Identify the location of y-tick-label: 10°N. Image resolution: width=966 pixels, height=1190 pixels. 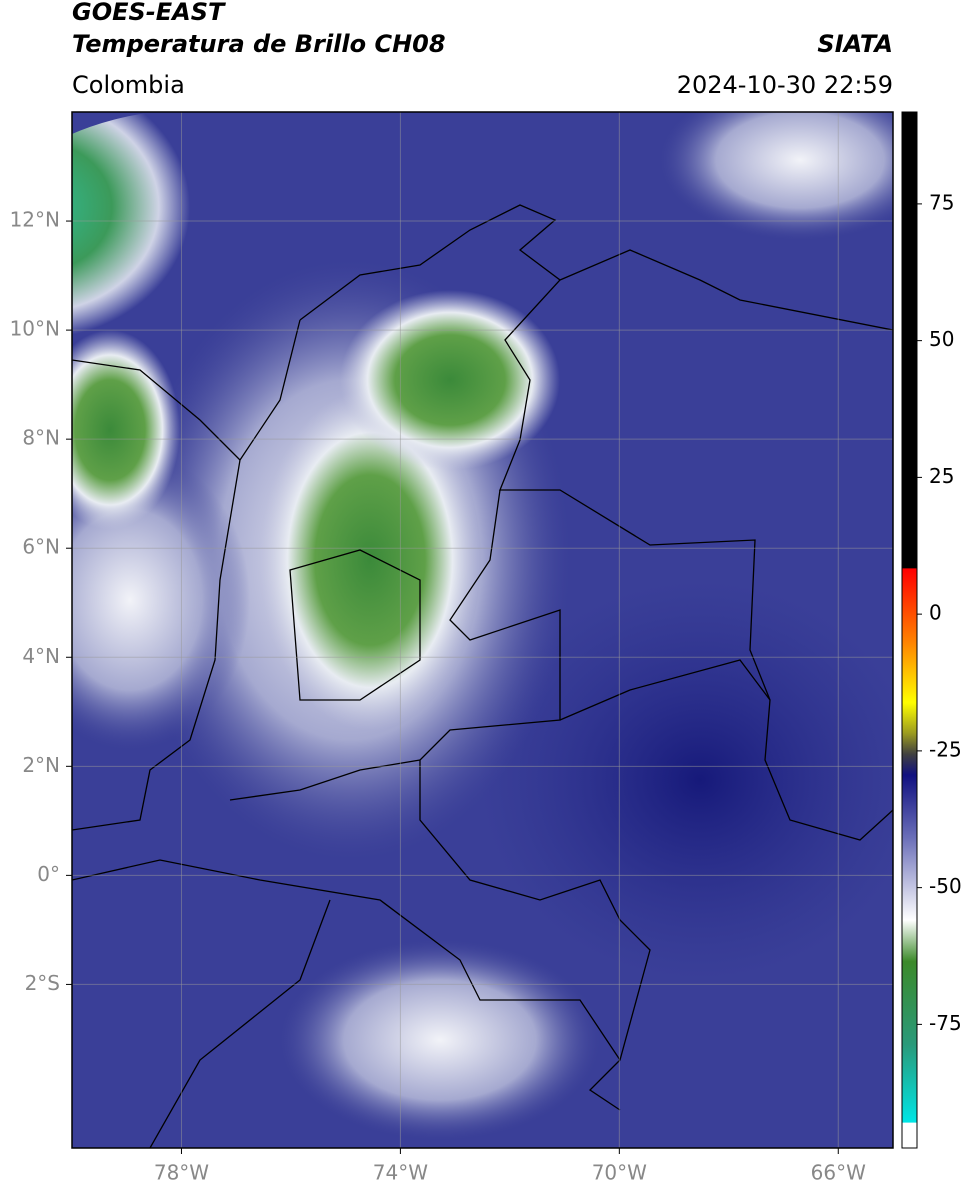
(35, 329).